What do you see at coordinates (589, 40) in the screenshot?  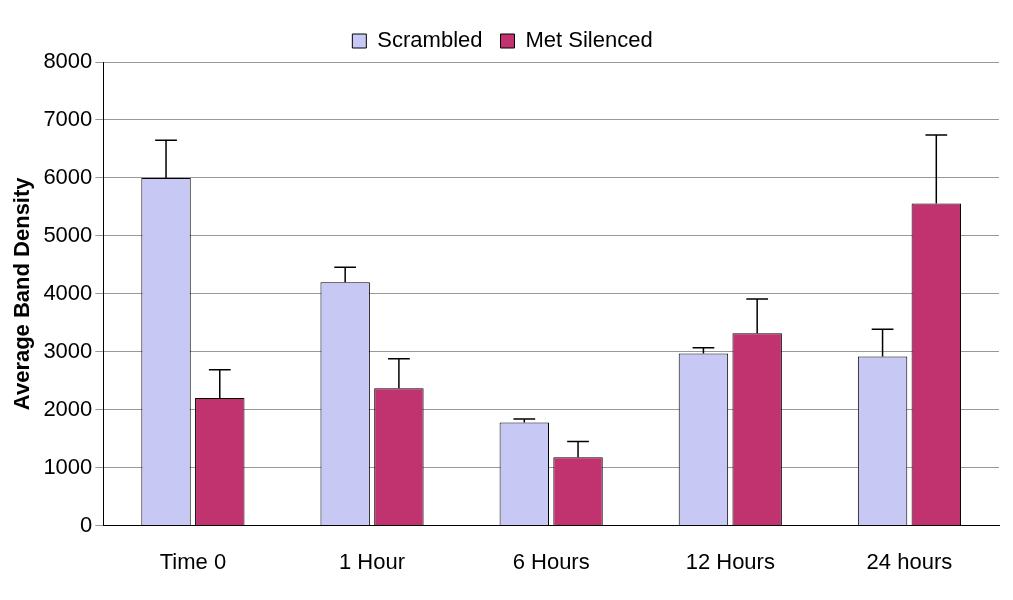 I see `legend-label: Met Silenced` at bounding box center [589, 40].